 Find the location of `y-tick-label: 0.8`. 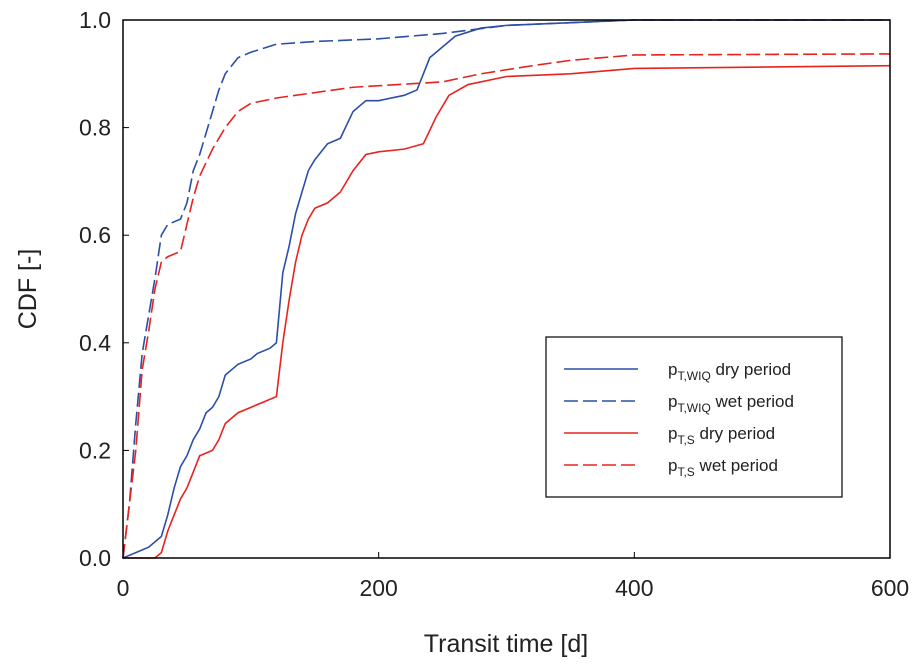

y-tick-label: 0.8 is located at coordinates (95, 128).